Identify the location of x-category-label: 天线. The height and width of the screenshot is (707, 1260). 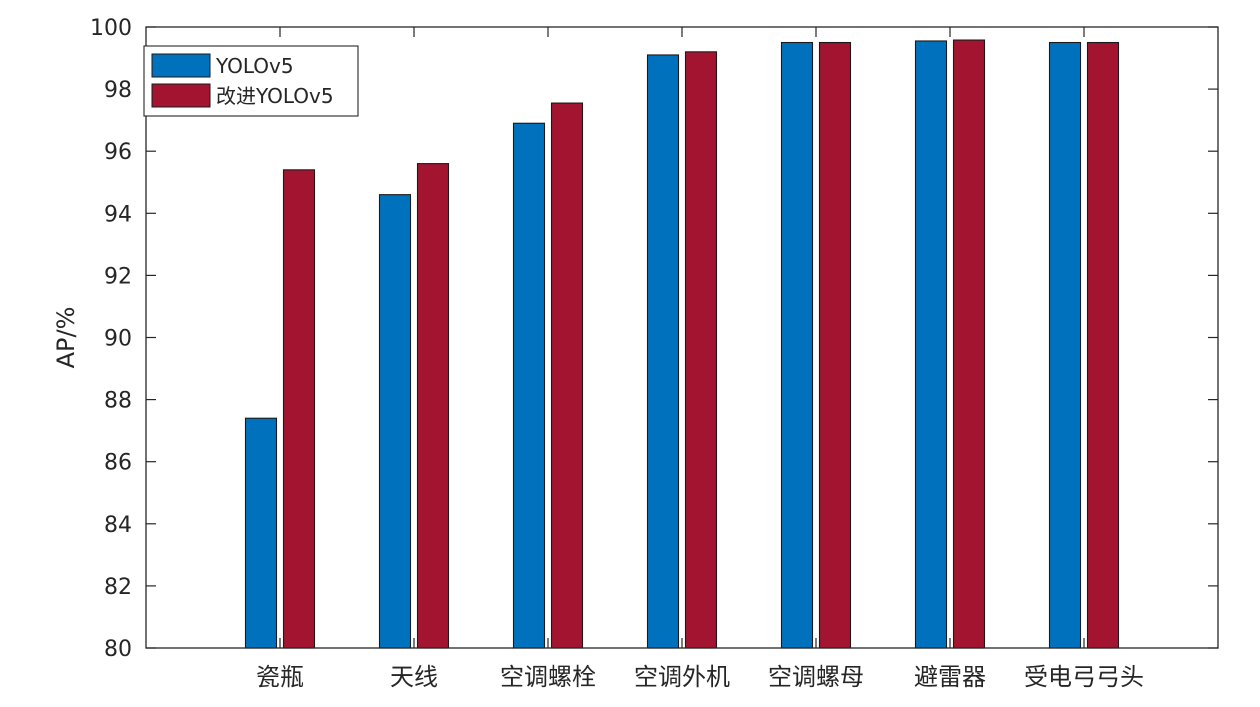
(414, 677).